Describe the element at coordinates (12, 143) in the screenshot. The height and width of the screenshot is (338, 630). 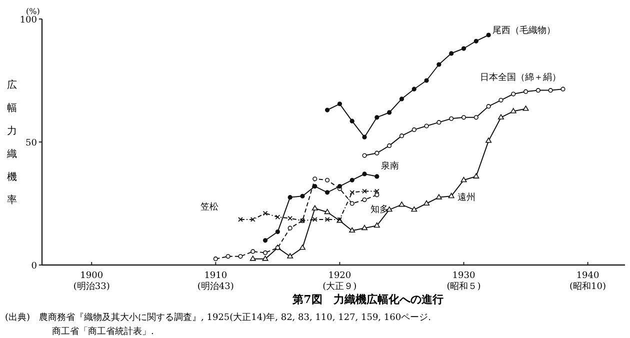
I see `text: 広幅力織機率` at that location.